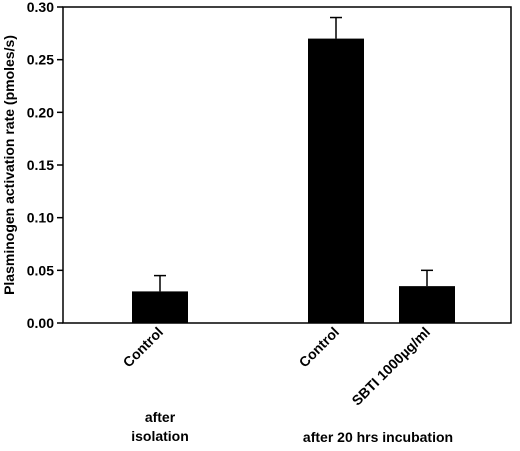 The height and width of the screenshot is (451, 520). Describe the element at coordinates (160, 417) in the screenshot. I see `group-label: after` at that location.